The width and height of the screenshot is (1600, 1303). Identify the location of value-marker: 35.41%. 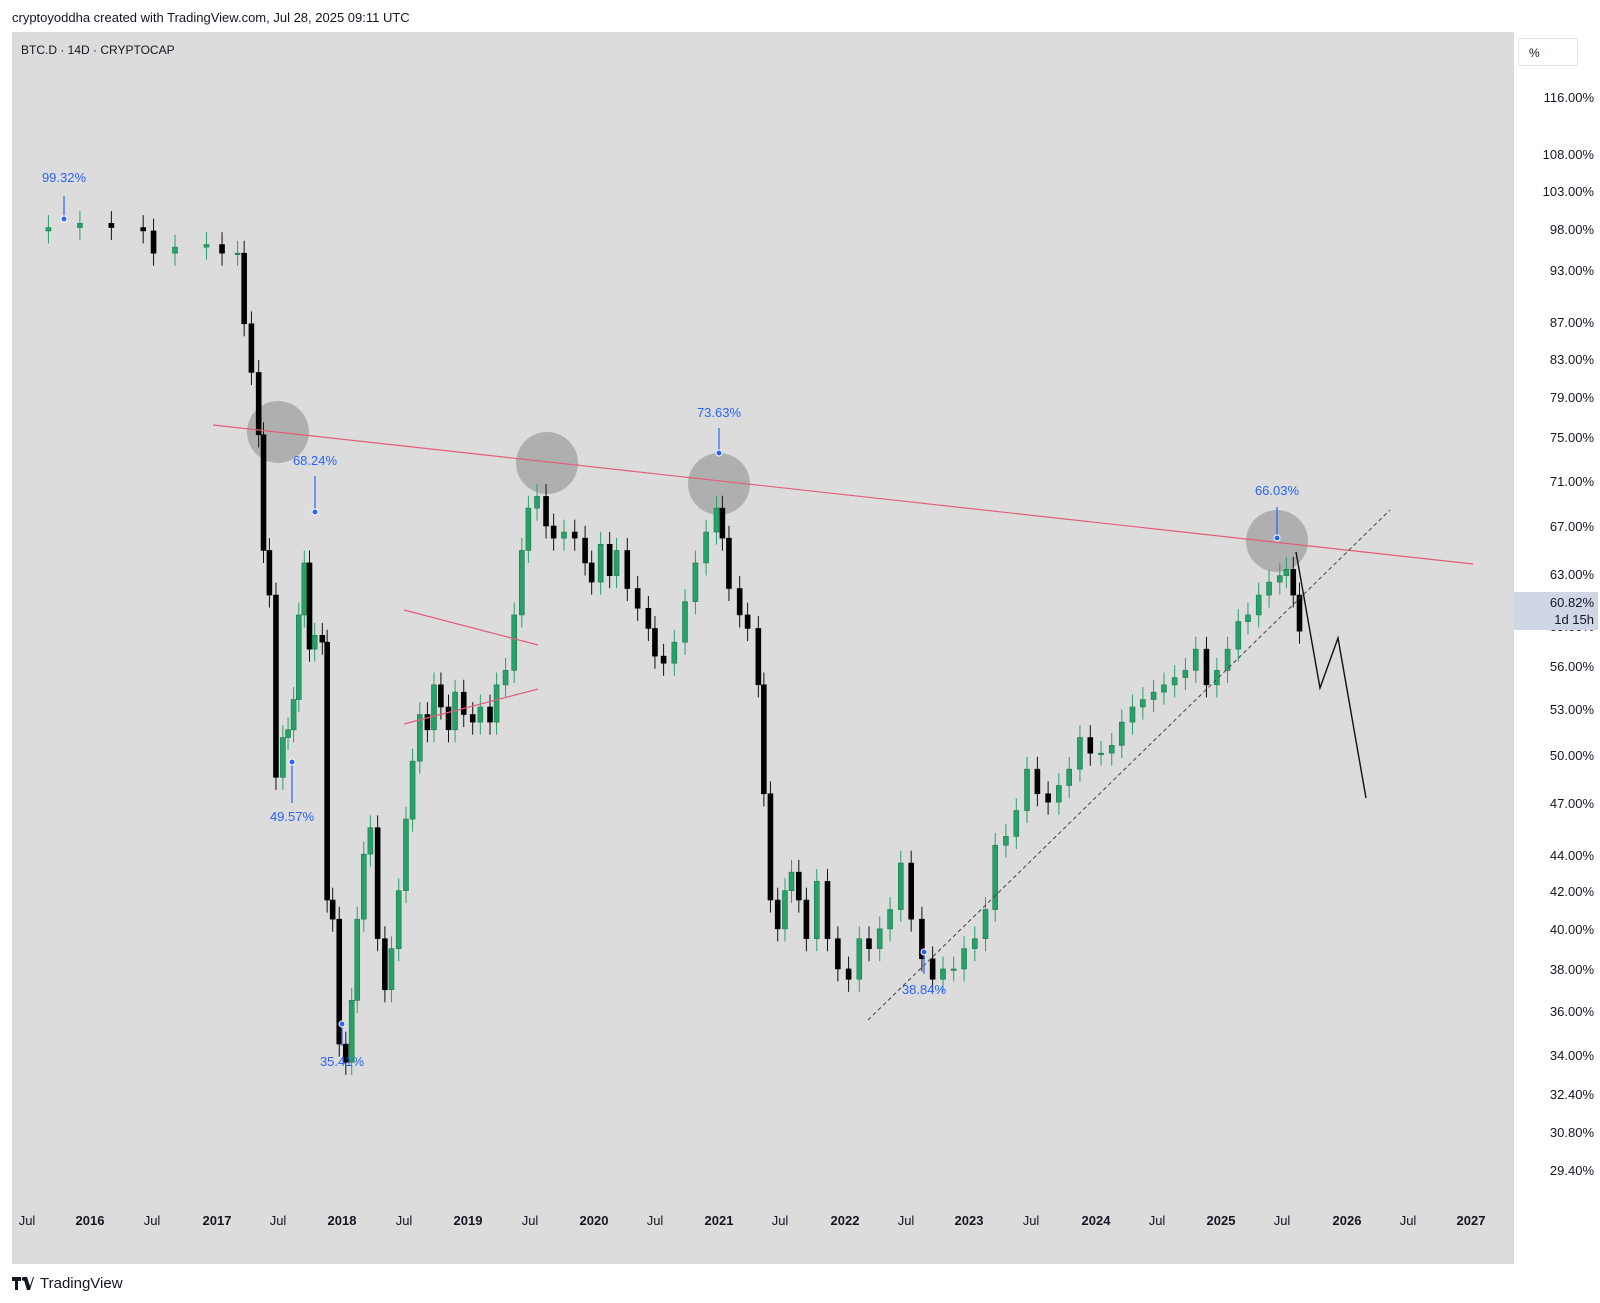
(342, 1044).